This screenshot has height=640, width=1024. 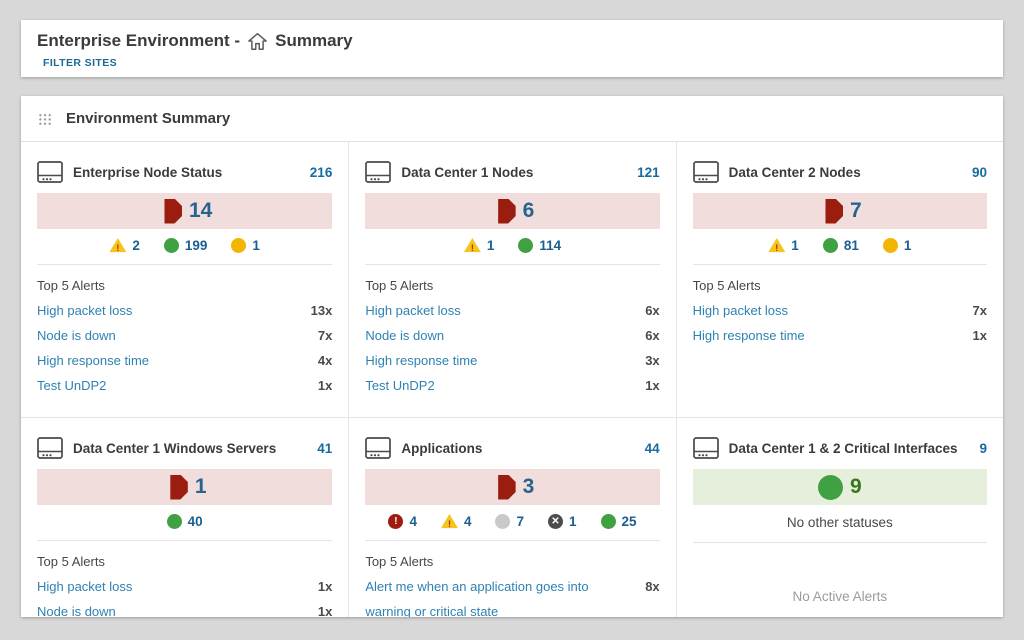 I want to click on status-item: 114, so click(x=539, y=245).